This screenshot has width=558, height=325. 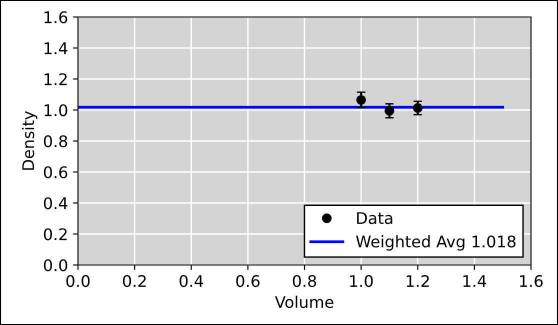 What do you see at coordinates (474, 281) in the screenshot?
I see `x-tick-label: 1.4` at bounding box center [474, 281].